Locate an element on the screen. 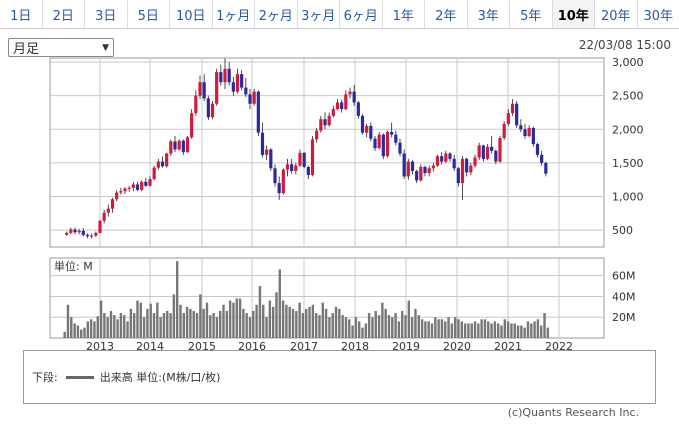 This screenshot has height=424, width=679. tab-8: 6ヶ月 is located at coordinates (361, 14).